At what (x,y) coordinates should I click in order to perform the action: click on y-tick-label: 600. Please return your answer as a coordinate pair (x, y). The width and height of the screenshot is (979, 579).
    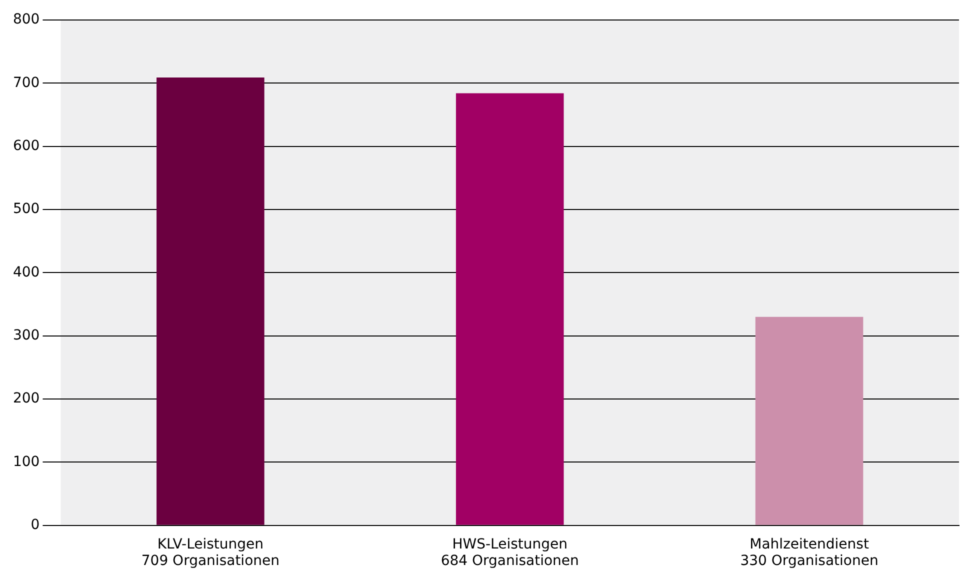
    Looking at the image, I should click on (26, 146).